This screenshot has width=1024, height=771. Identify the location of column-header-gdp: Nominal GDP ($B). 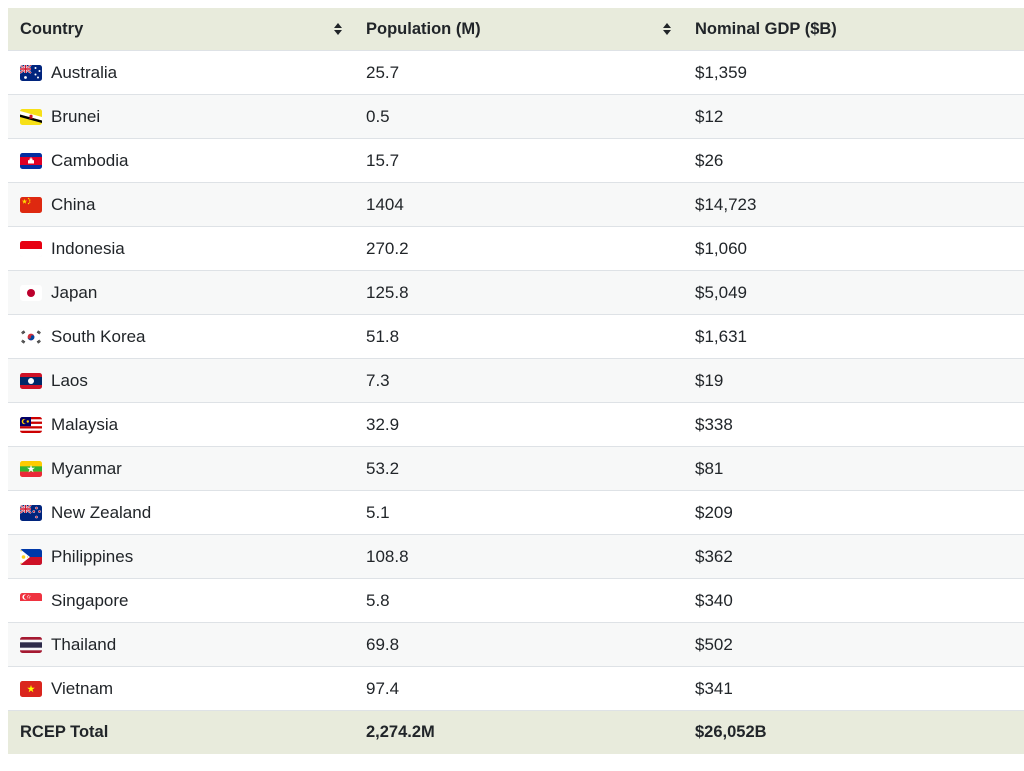
(853, 29).